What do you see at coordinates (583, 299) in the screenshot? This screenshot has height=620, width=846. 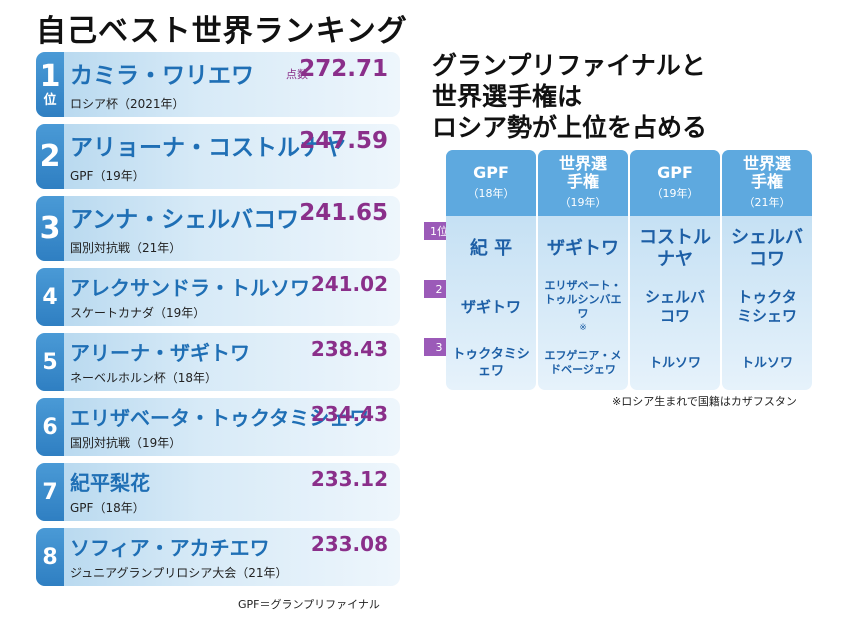 I see `second-place-name: エリザベート・トゥルシンバエワ` at bounding box center [583, 299].